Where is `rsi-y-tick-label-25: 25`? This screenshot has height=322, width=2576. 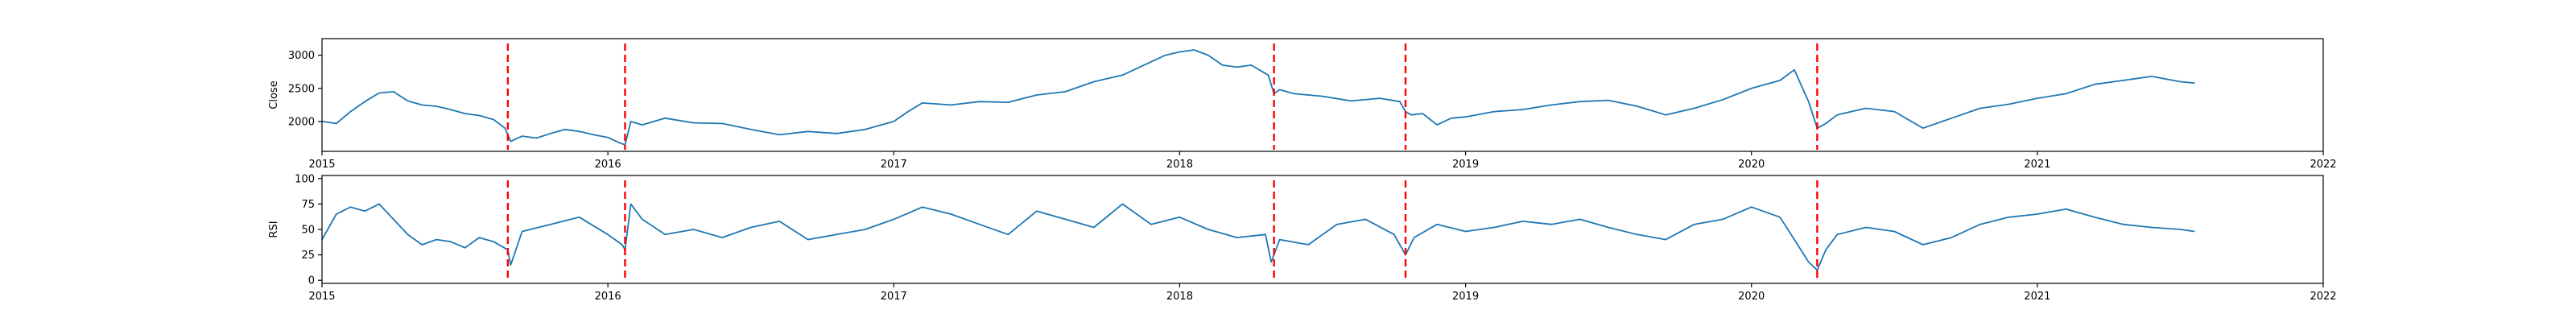 rsi-y-tick-label-25: 25 is located at coordinates (308, 256).